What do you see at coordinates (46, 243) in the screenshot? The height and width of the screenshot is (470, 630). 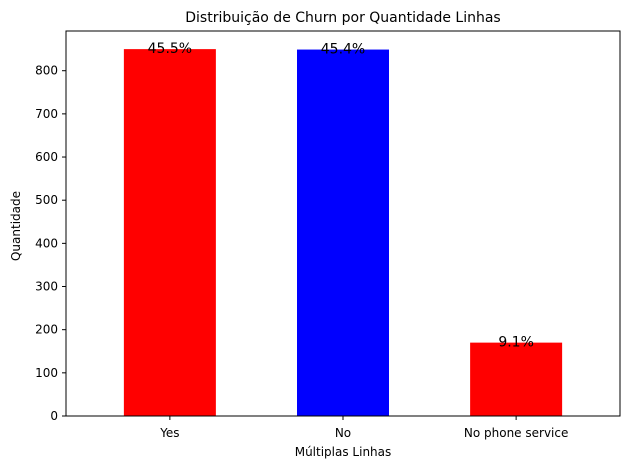 I see `y-tick-label-4: 400` at bounding box center [46, 243].